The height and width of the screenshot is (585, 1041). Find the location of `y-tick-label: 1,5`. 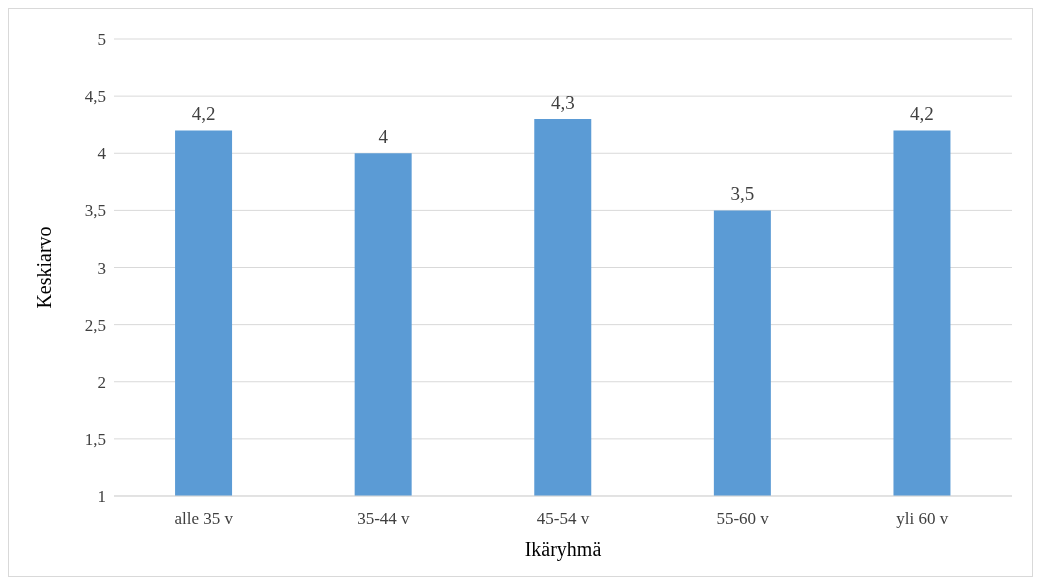

y-tick-label: 1,5 is located at coordinates (95, 439).